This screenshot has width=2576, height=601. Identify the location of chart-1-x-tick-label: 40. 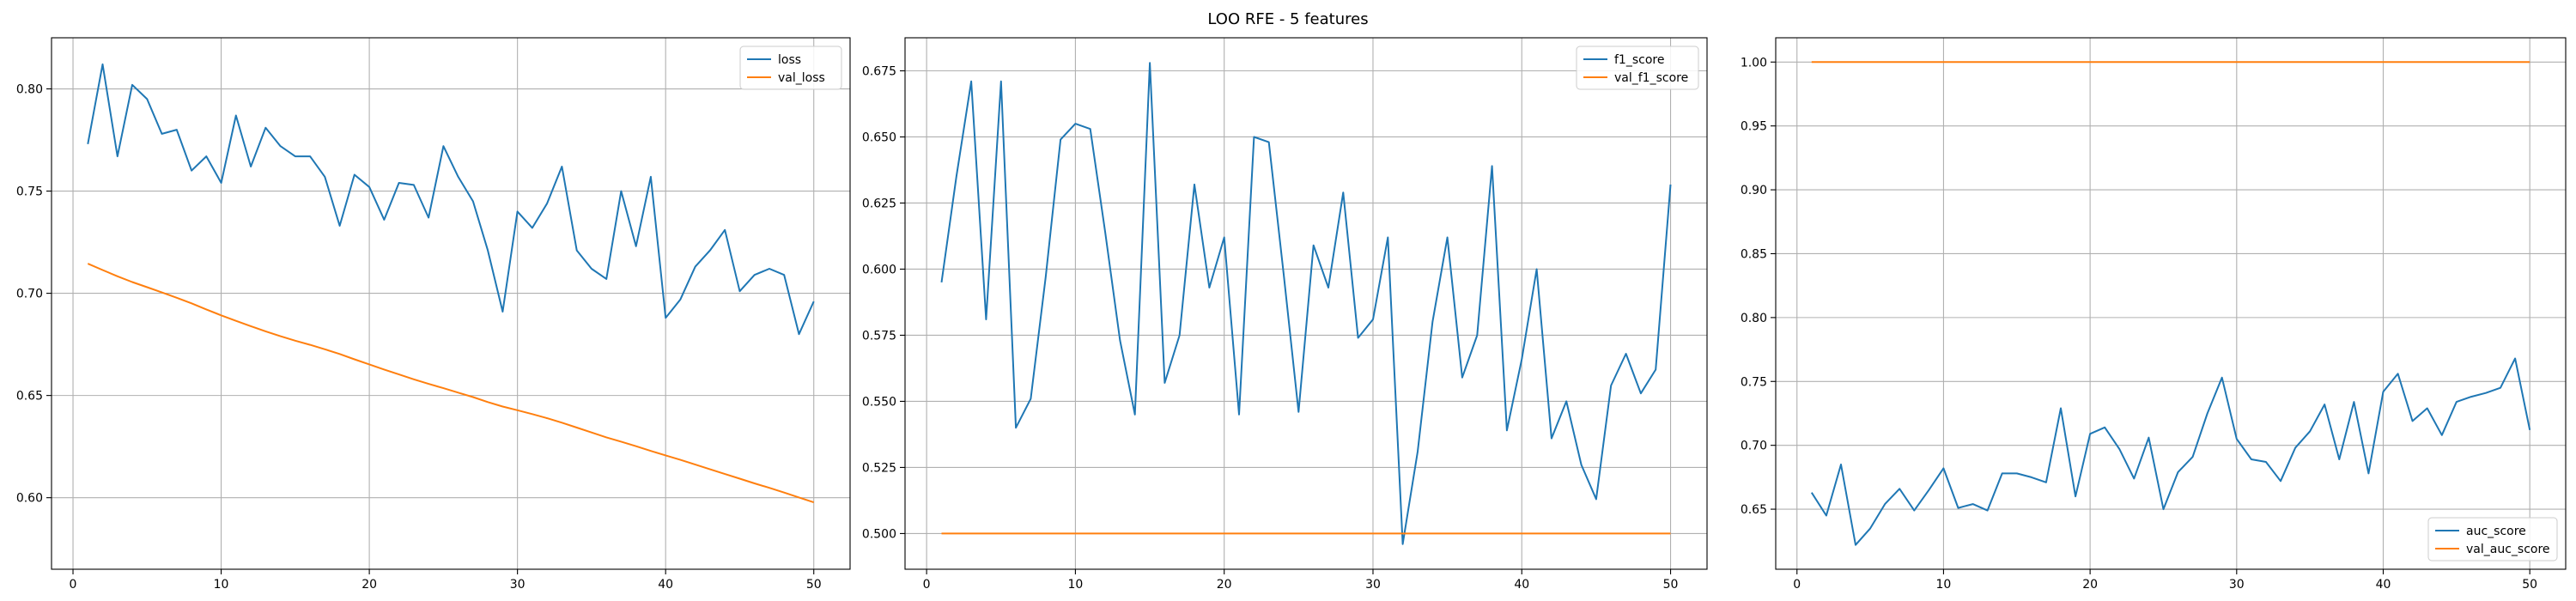
(665, 585).